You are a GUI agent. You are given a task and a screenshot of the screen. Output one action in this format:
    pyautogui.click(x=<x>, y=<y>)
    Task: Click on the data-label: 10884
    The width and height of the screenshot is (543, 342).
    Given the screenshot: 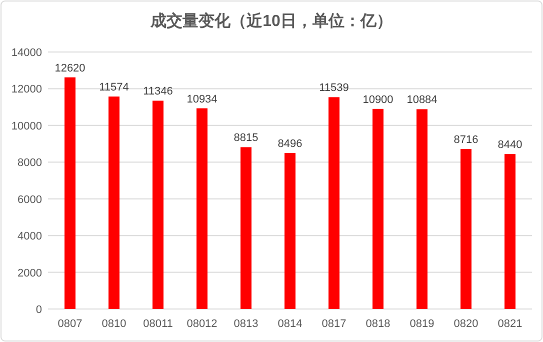 What is the action you would take?
    pyautogui.click(x=422, y=100)
    